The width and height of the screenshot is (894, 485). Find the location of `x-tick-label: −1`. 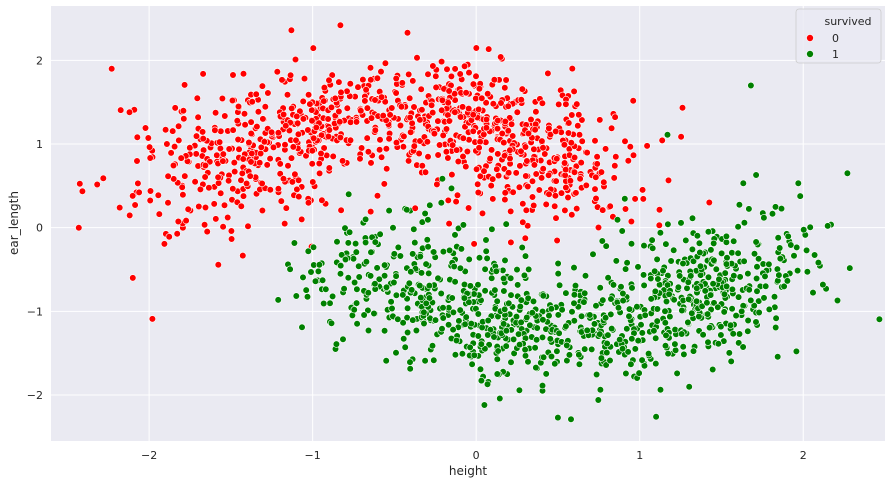

x-tick-label: −1 is located at coordinates (313, 455).